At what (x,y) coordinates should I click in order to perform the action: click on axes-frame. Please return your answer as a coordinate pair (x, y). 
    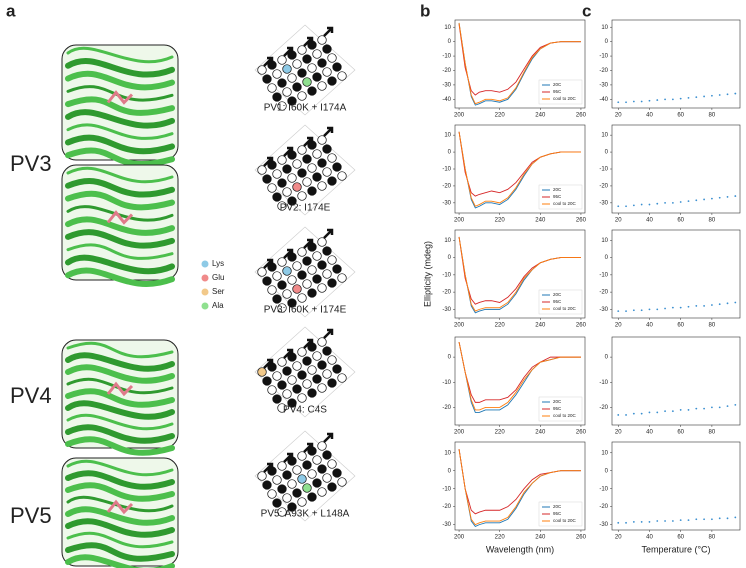
    Looking at the image, I should click on (520, 486).